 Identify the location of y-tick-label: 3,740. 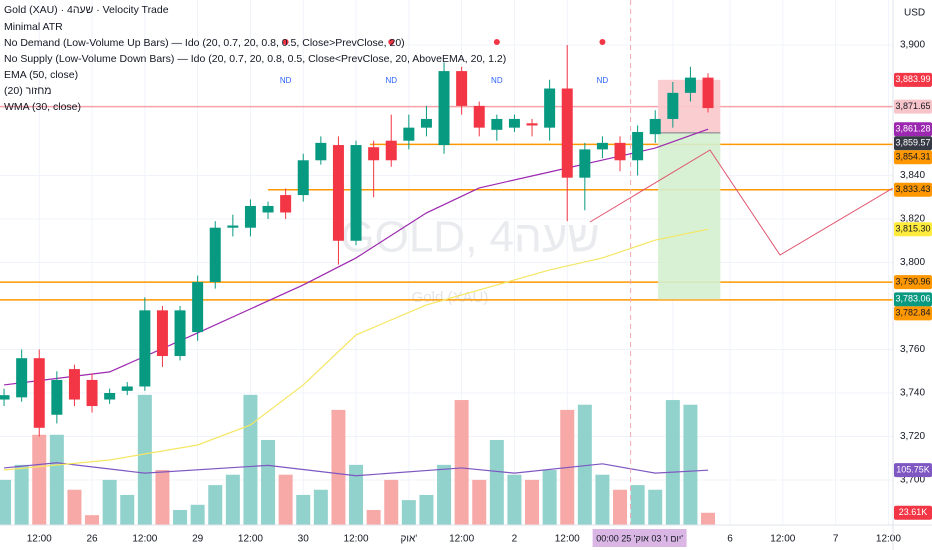
(912, 393).